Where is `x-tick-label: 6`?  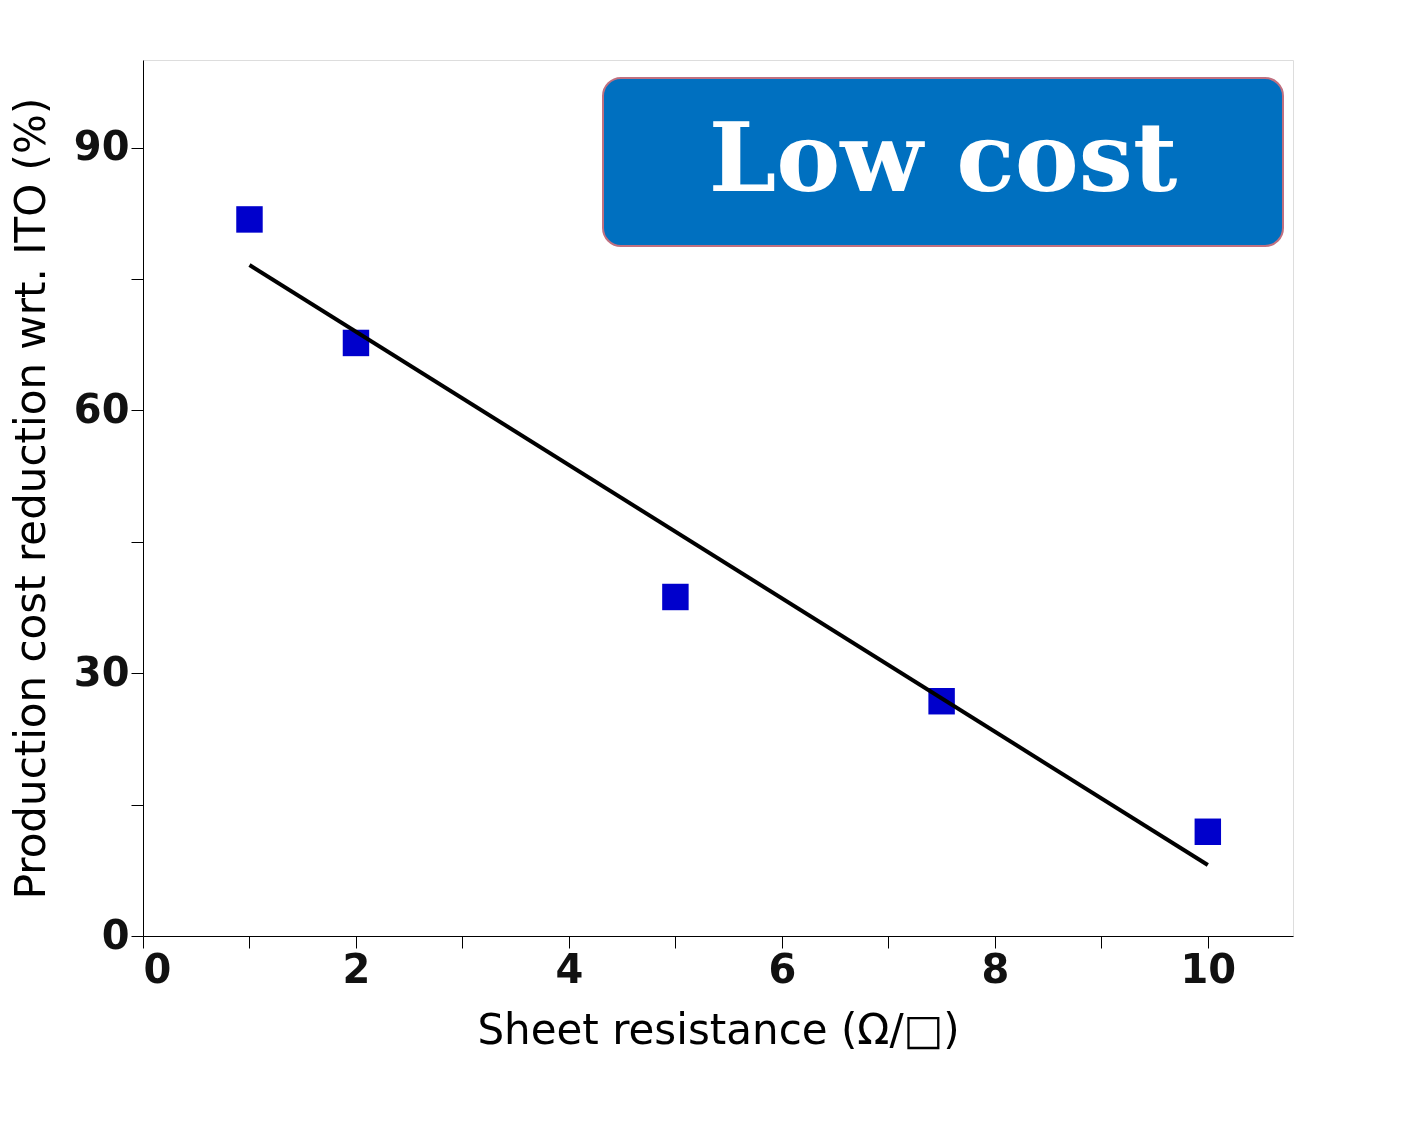 x-tick-label: 6 is located at coordinates (782, 968).